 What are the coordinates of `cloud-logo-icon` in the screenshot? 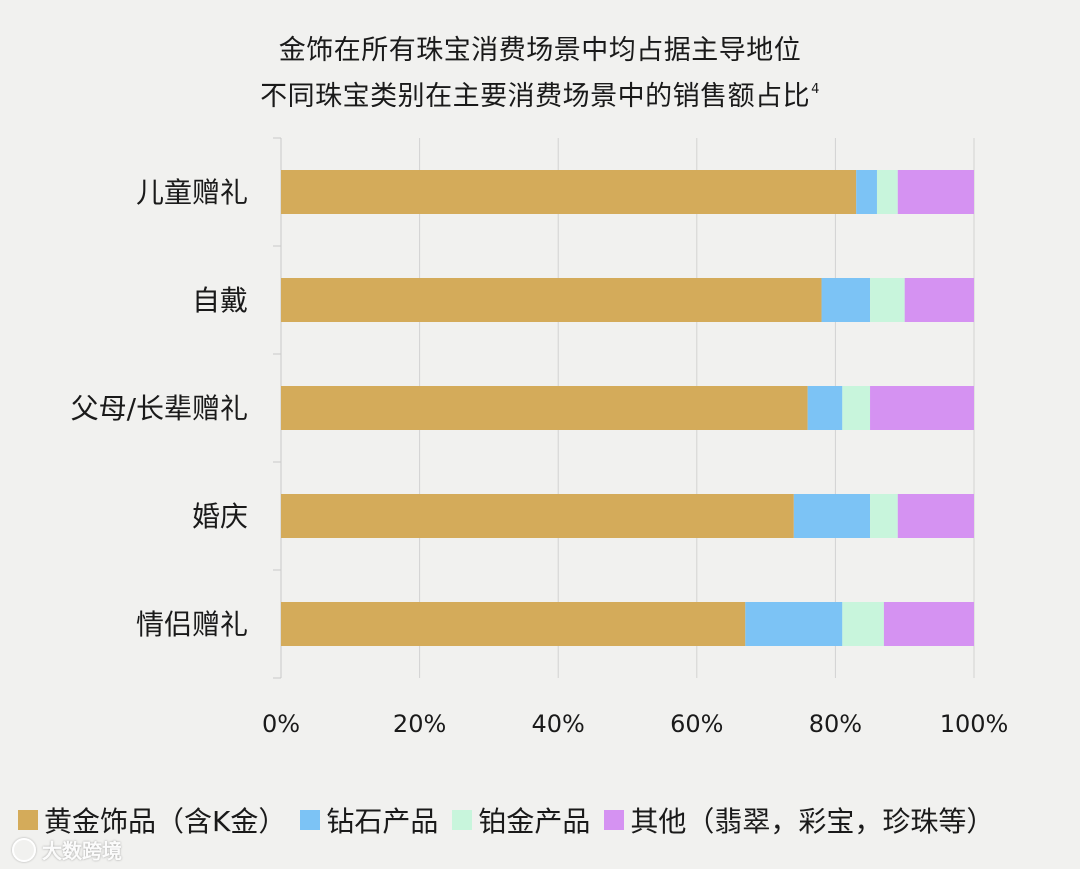 It's located at (24, 849).